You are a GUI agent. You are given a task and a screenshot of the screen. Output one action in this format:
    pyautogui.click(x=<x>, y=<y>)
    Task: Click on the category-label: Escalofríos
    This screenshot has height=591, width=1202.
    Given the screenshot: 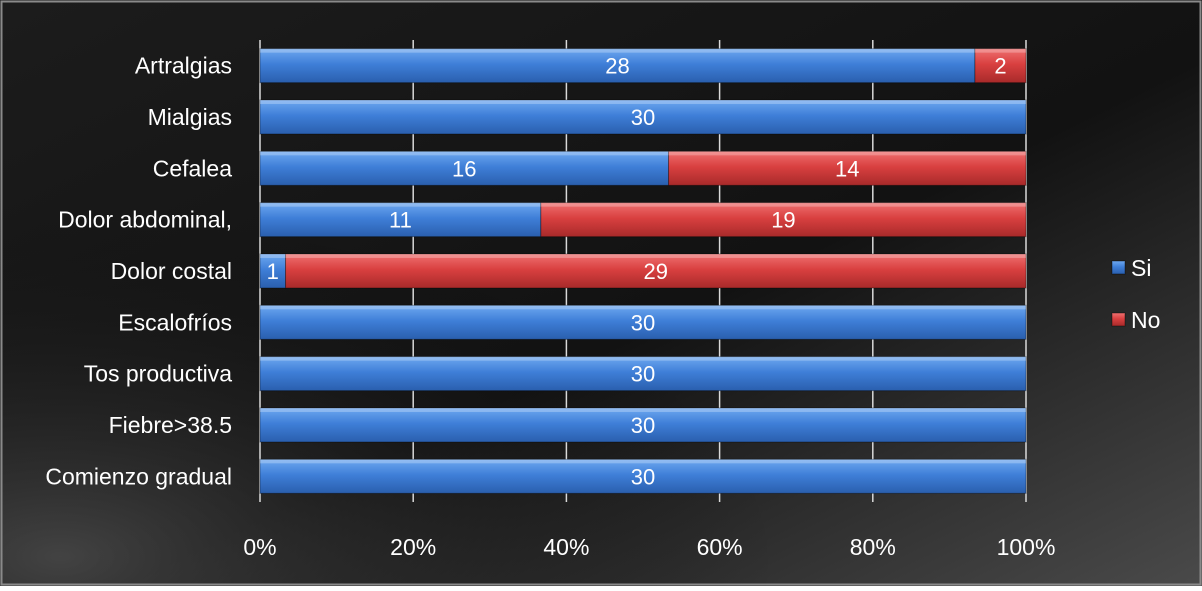 What is the action you would take?
    pyautogui.click(x=175, y=322)
    